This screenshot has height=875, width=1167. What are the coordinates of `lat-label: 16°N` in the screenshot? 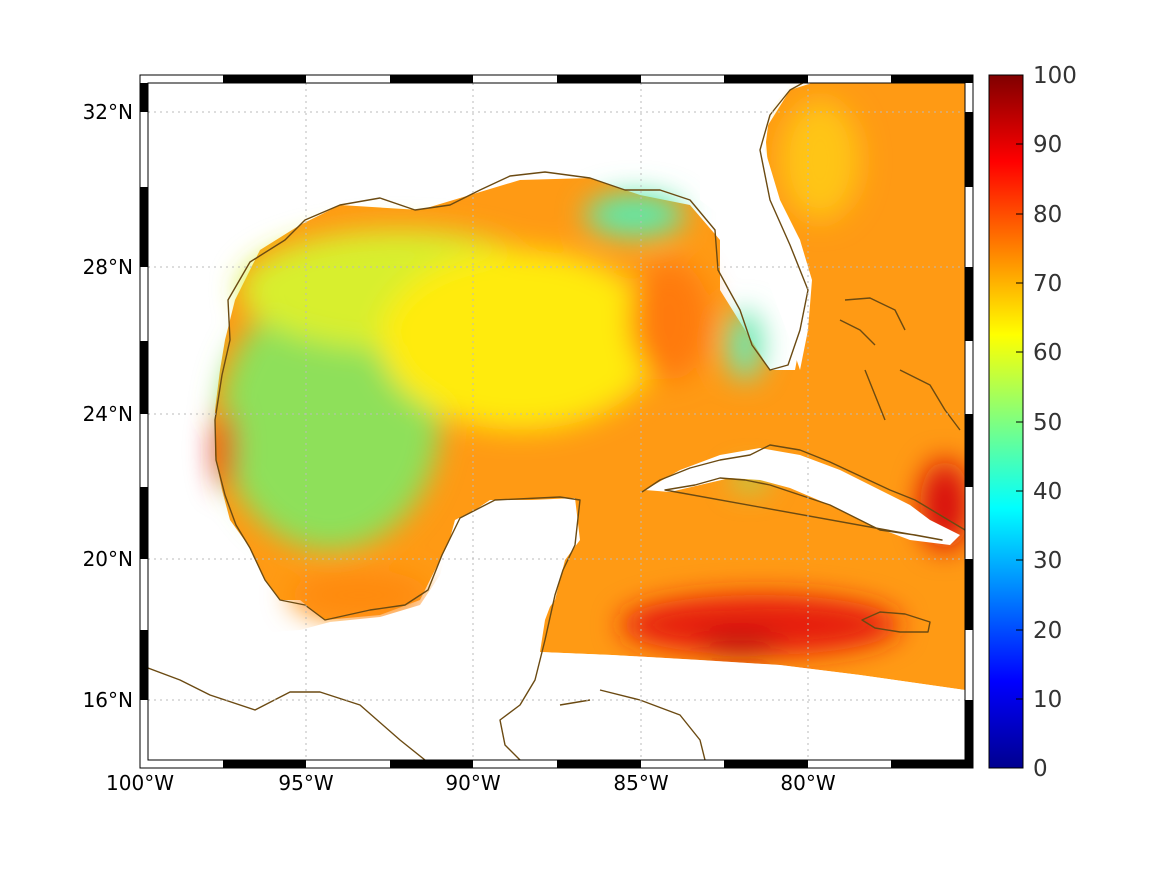 It's located at (108, 700).